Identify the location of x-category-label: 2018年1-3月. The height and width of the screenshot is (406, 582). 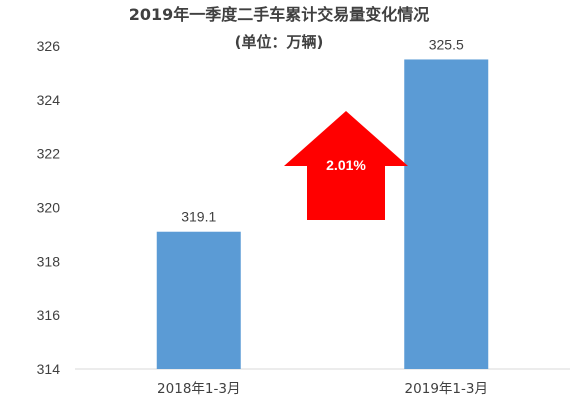
(198, 389).